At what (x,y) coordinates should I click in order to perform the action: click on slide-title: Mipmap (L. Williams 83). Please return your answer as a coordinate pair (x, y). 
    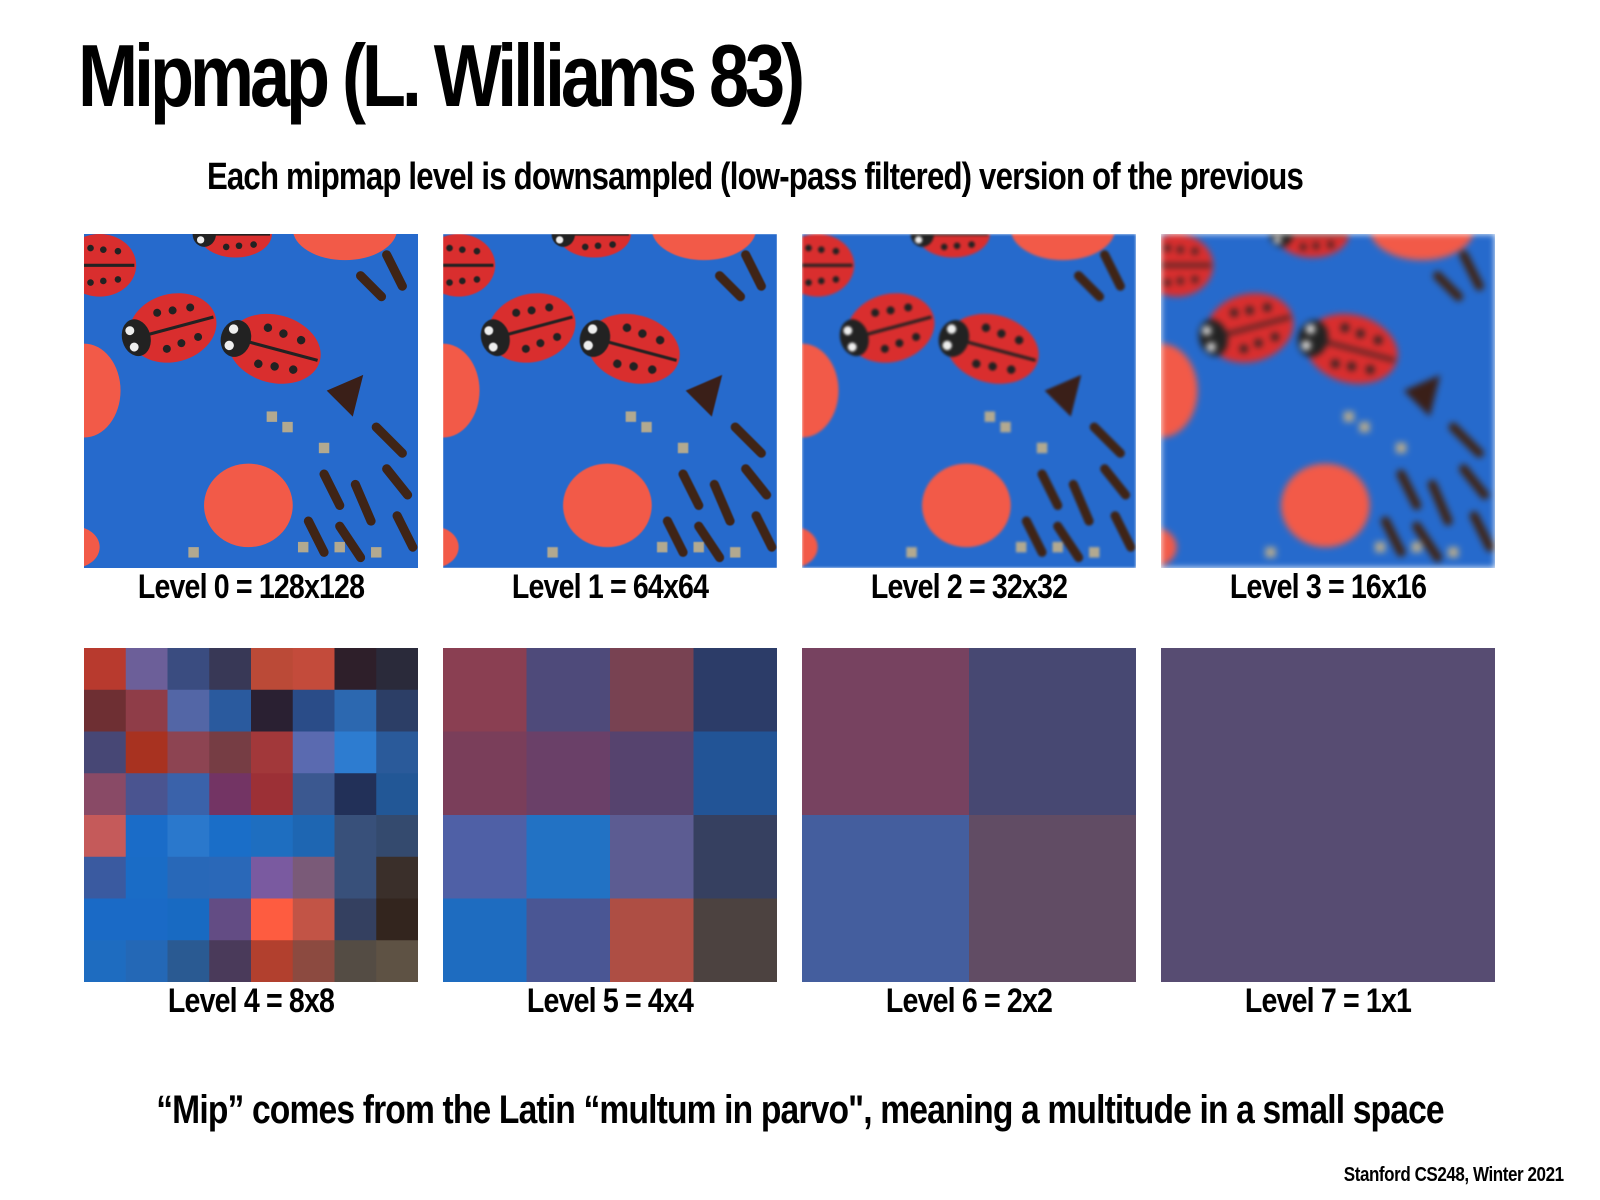
    Looking at the image, I should click on (441, 75).